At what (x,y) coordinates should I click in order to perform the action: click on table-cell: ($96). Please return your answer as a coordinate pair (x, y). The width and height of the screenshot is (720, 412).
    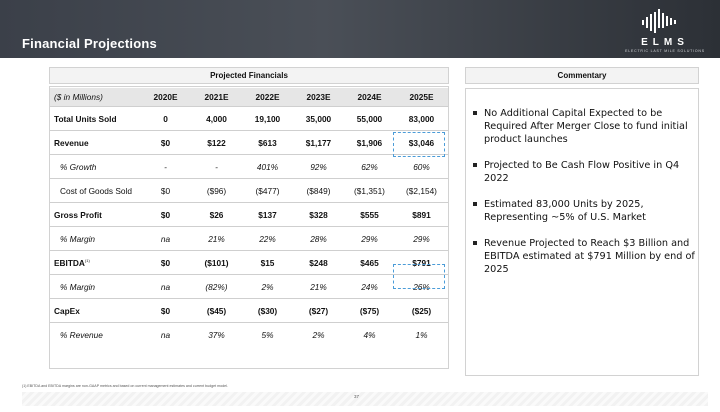
    Looking at the image, I should click on (216, 190).